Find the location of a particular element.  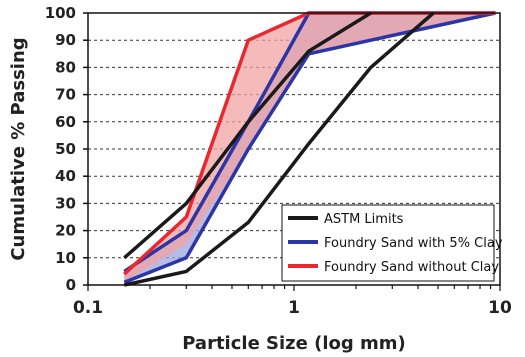

legend-label: Foundry Sand with 5% Clay is located at coordinates (413, 243).